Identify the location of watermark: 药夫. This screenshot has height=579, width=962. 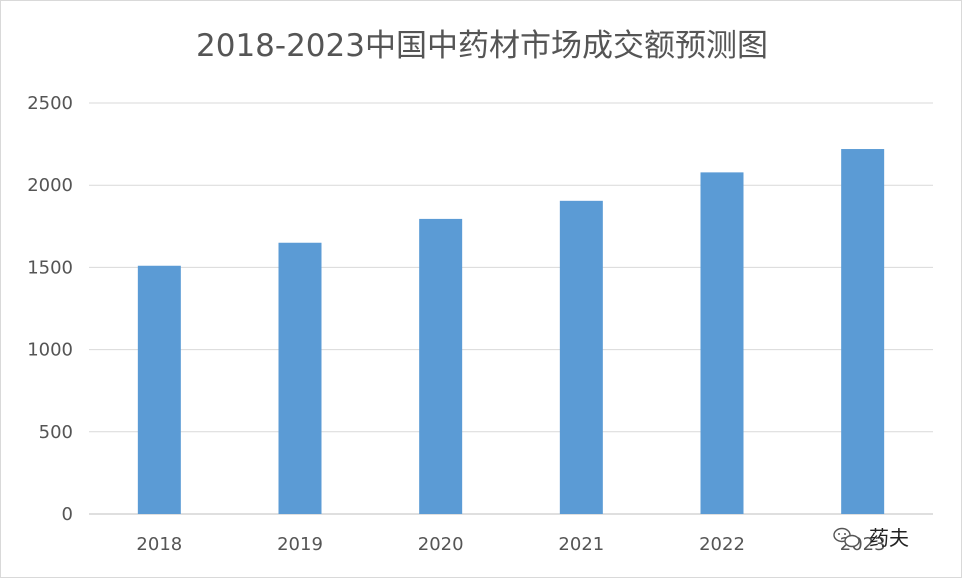
(871, 538).